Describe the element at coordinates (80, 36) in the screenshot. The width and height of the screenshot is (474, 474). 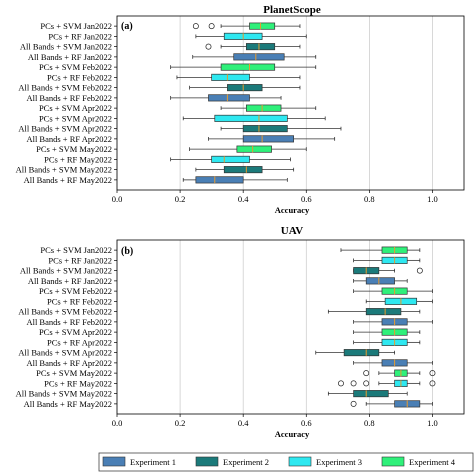
I see `category-label: PCs + RF Jan2022` at that location.